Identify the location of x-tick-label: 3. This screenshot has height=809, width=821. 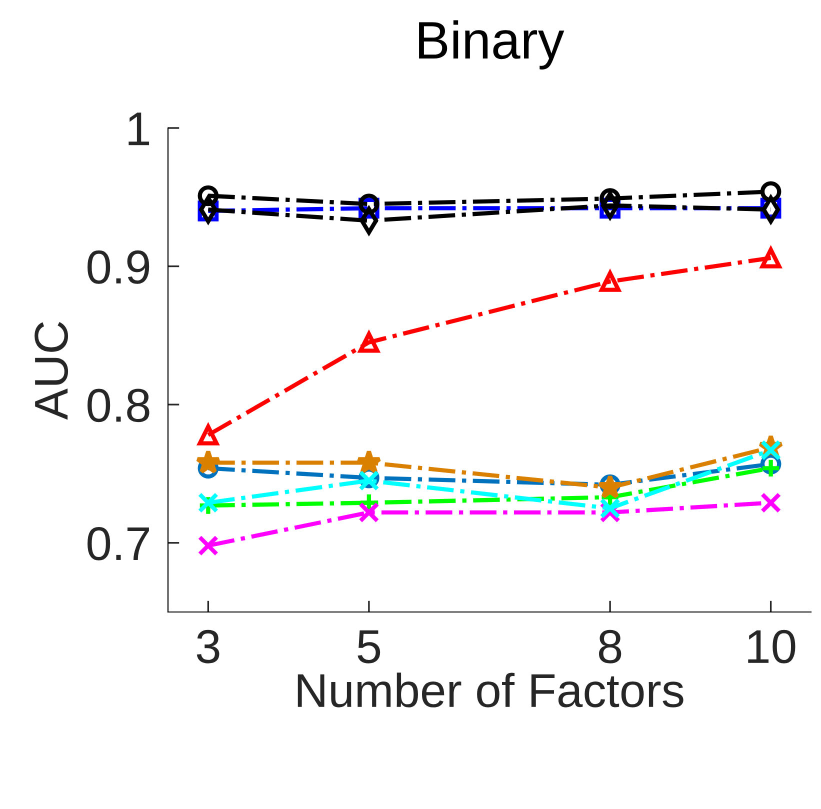
(208, 647).